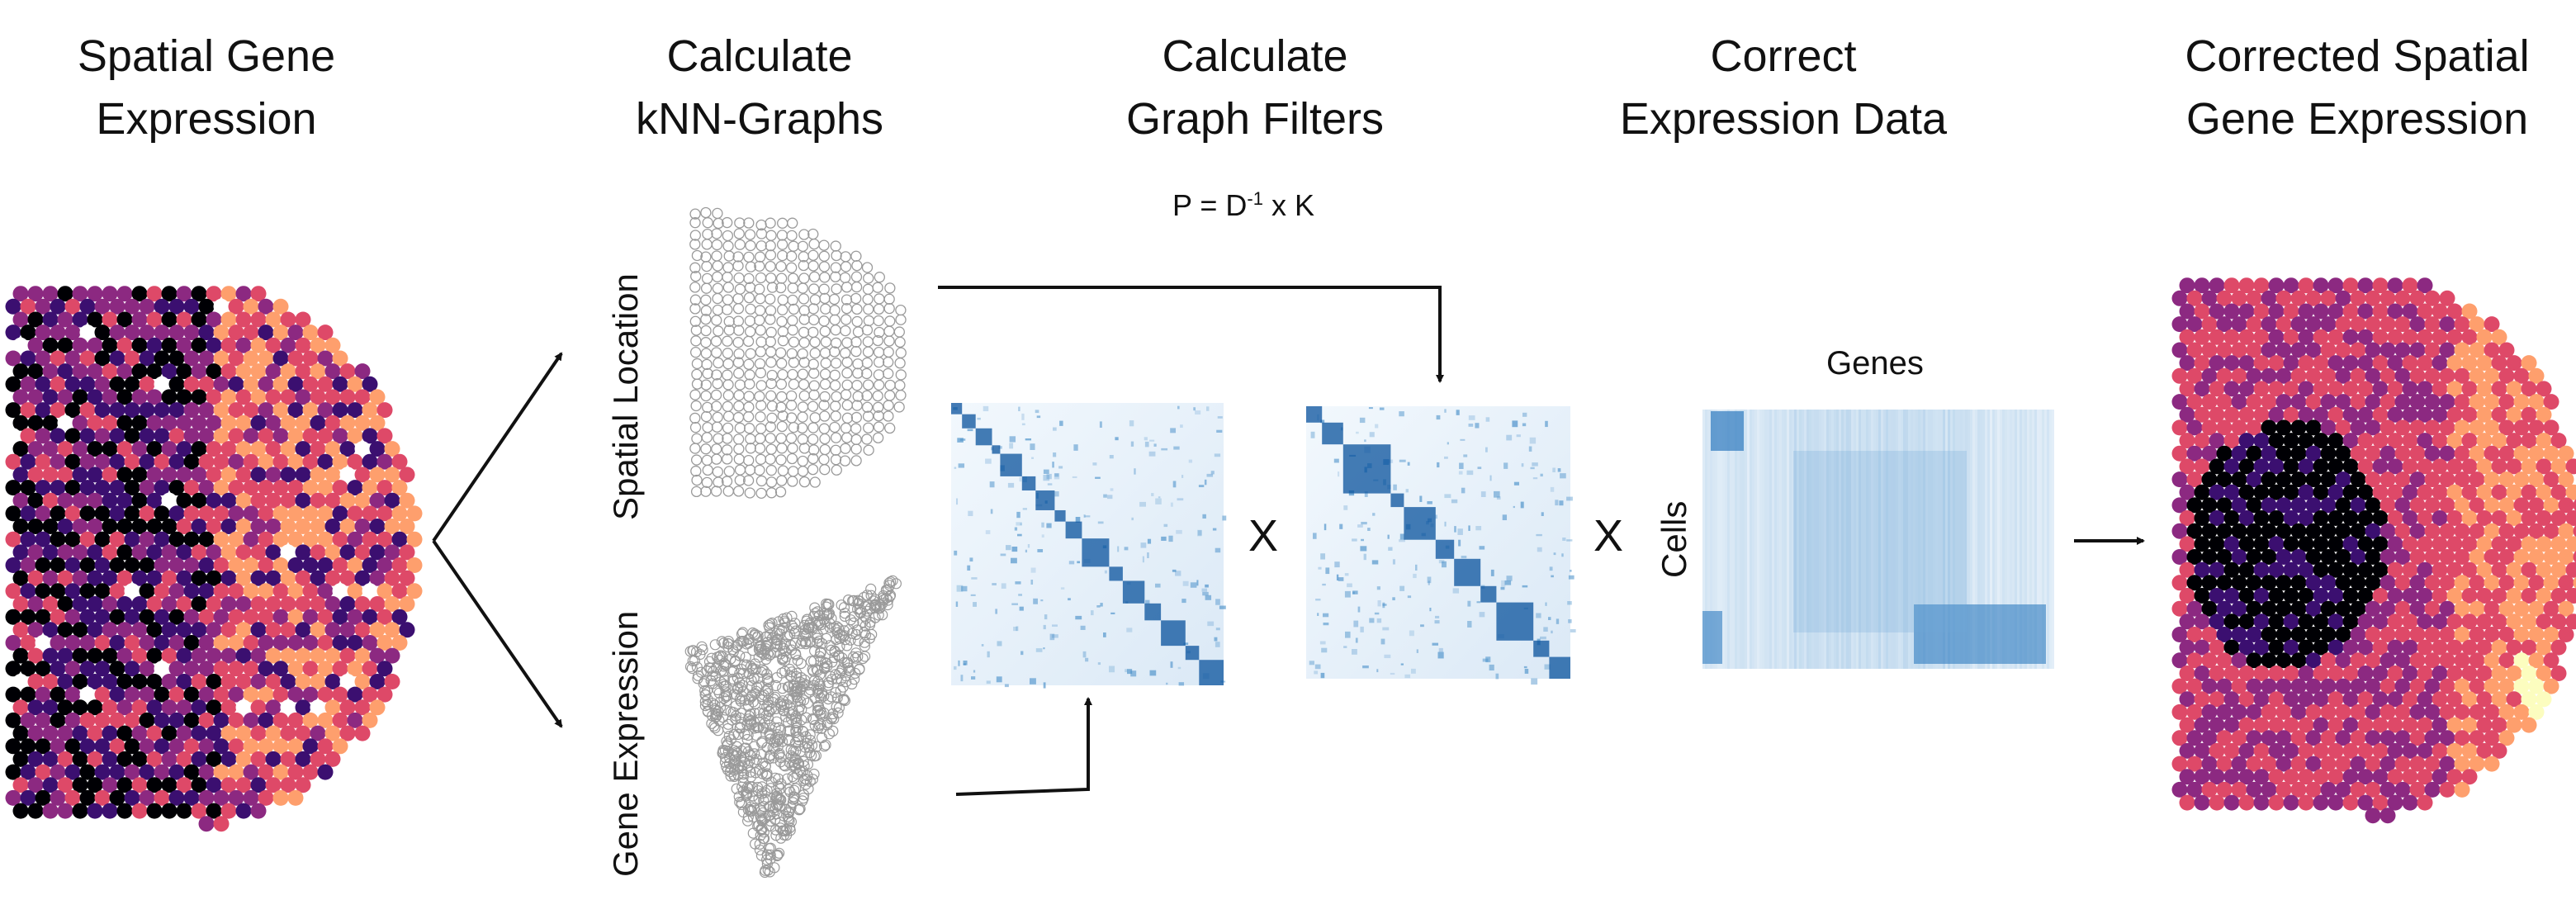  Describe the element at coordinates (625, 743) in the screenshot. I see `gene-expression-label: Gene Expression` at that location.